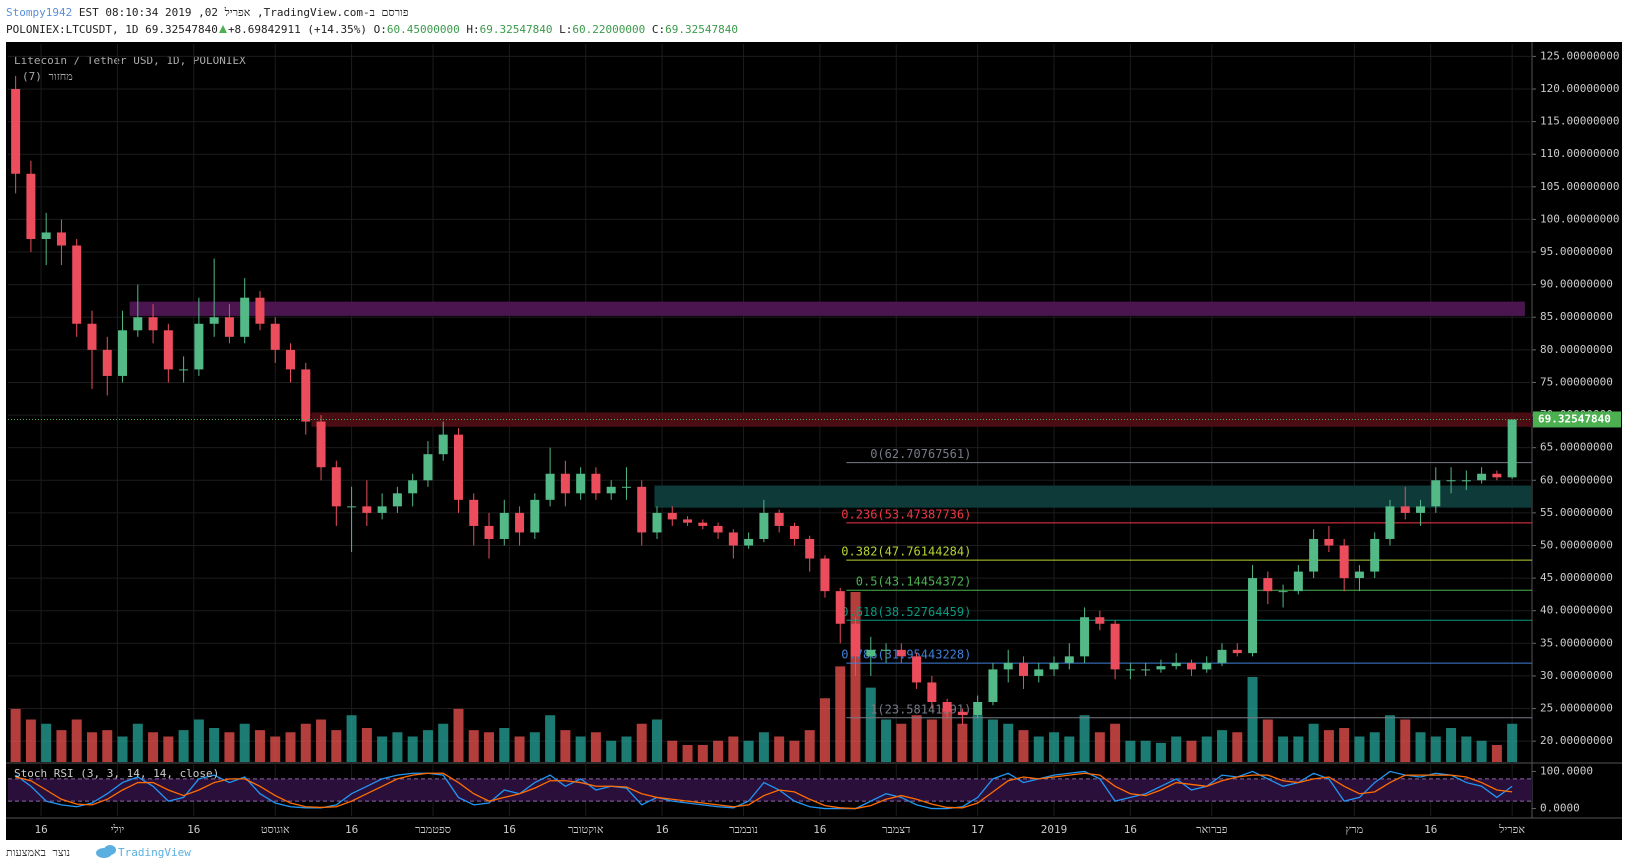 The image size is (1627, 862). What do you see at coordinates (154, 852) in the screenshot?
I see `footer-brand: TradingView` at bounding box center [154, 852].